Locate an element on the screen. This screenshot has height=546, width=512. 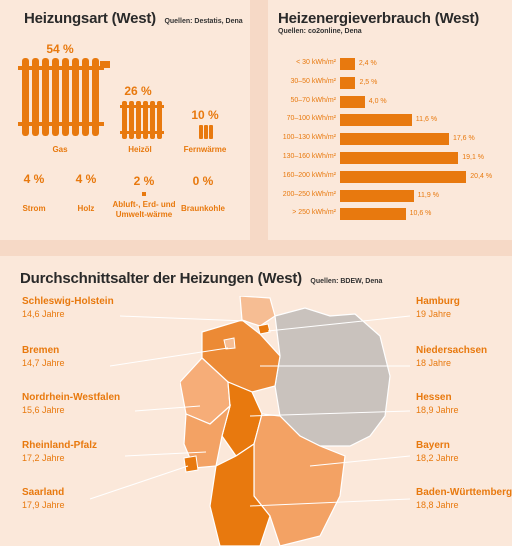
energy-use-title: Heizenergieverbrauch (West) is located at coordinates (379, 18).